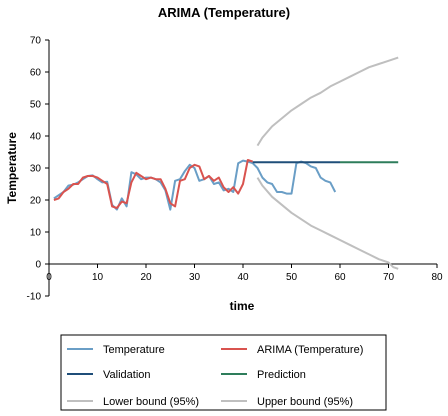  Describe the element at coordinates (281, 375) in the screenshot. I see `legend-label-prediction: Prediction` at that location.